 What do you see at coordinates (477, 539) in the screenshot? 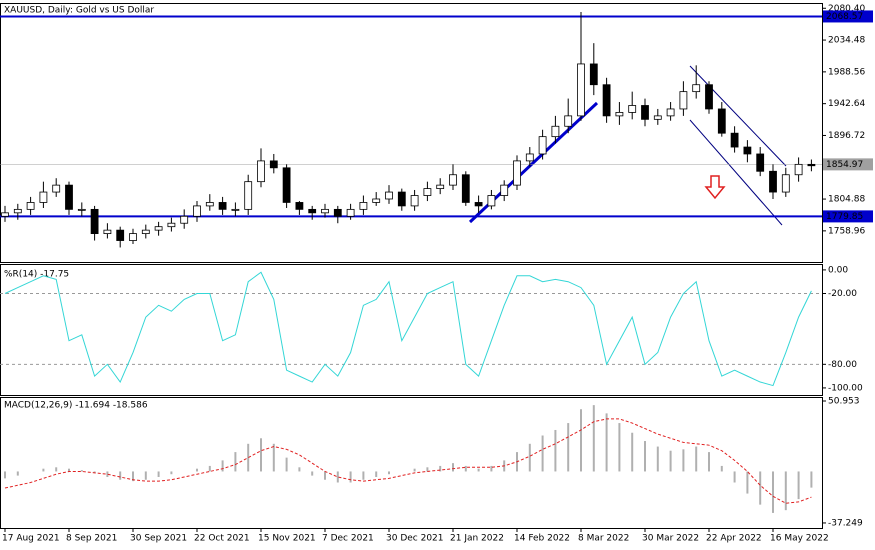
I see `x-tick-label: 21 Jan 2022` at bounding box center [477, 539].